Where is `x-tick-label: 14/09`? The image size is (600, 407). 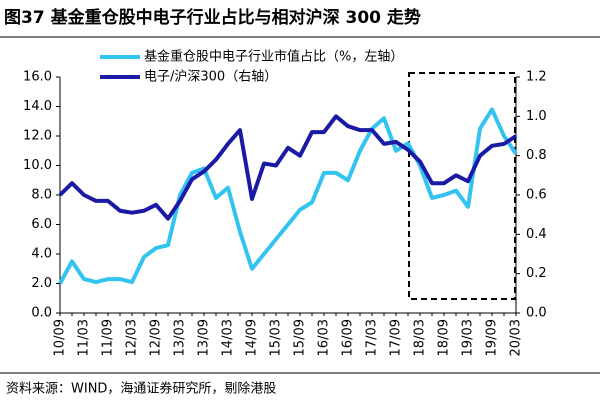 x-tick-label: 14/09 is located at coordinates (252, 337).